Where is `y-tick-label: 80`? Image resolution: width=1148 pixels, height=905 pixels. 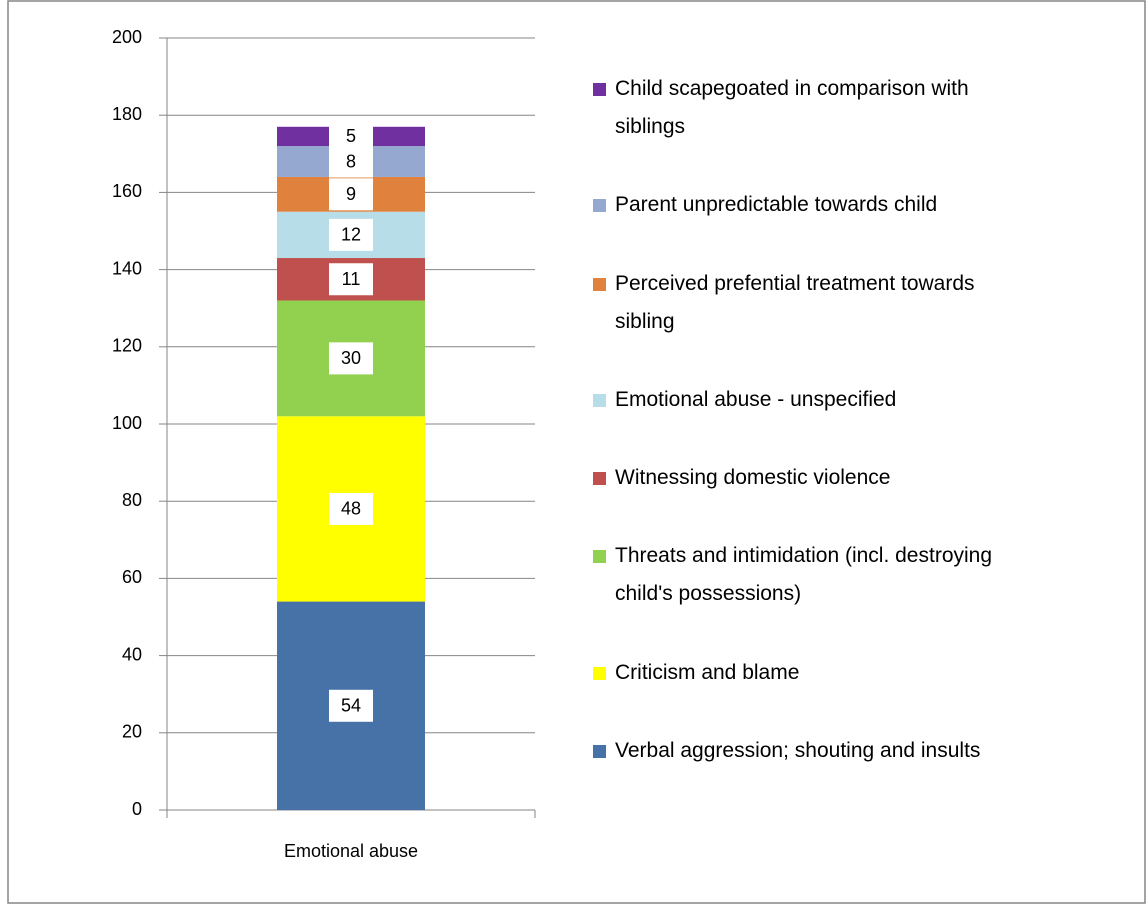 y-tick-label: 80 is located at coordinates (132, 500).